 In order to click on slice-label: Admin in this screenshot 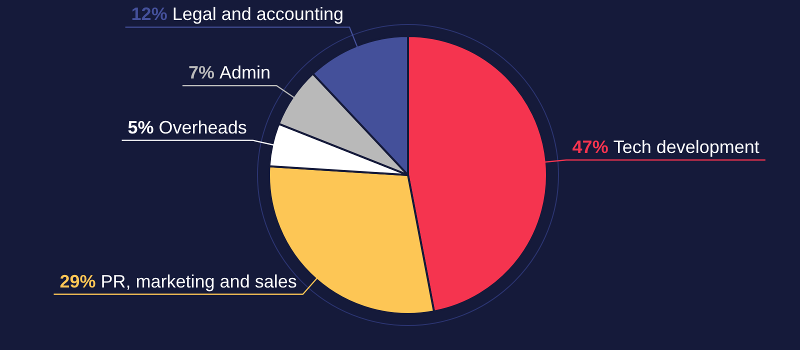, I will do `click(245, 72)`.